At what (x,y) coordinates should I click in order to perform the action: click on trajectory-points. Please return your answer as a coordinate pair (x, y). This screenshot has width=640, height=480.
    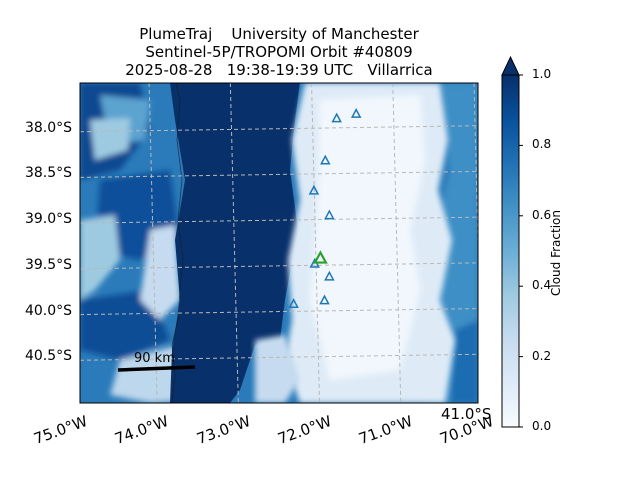
    Looking at the image, I should click on (325, 208).